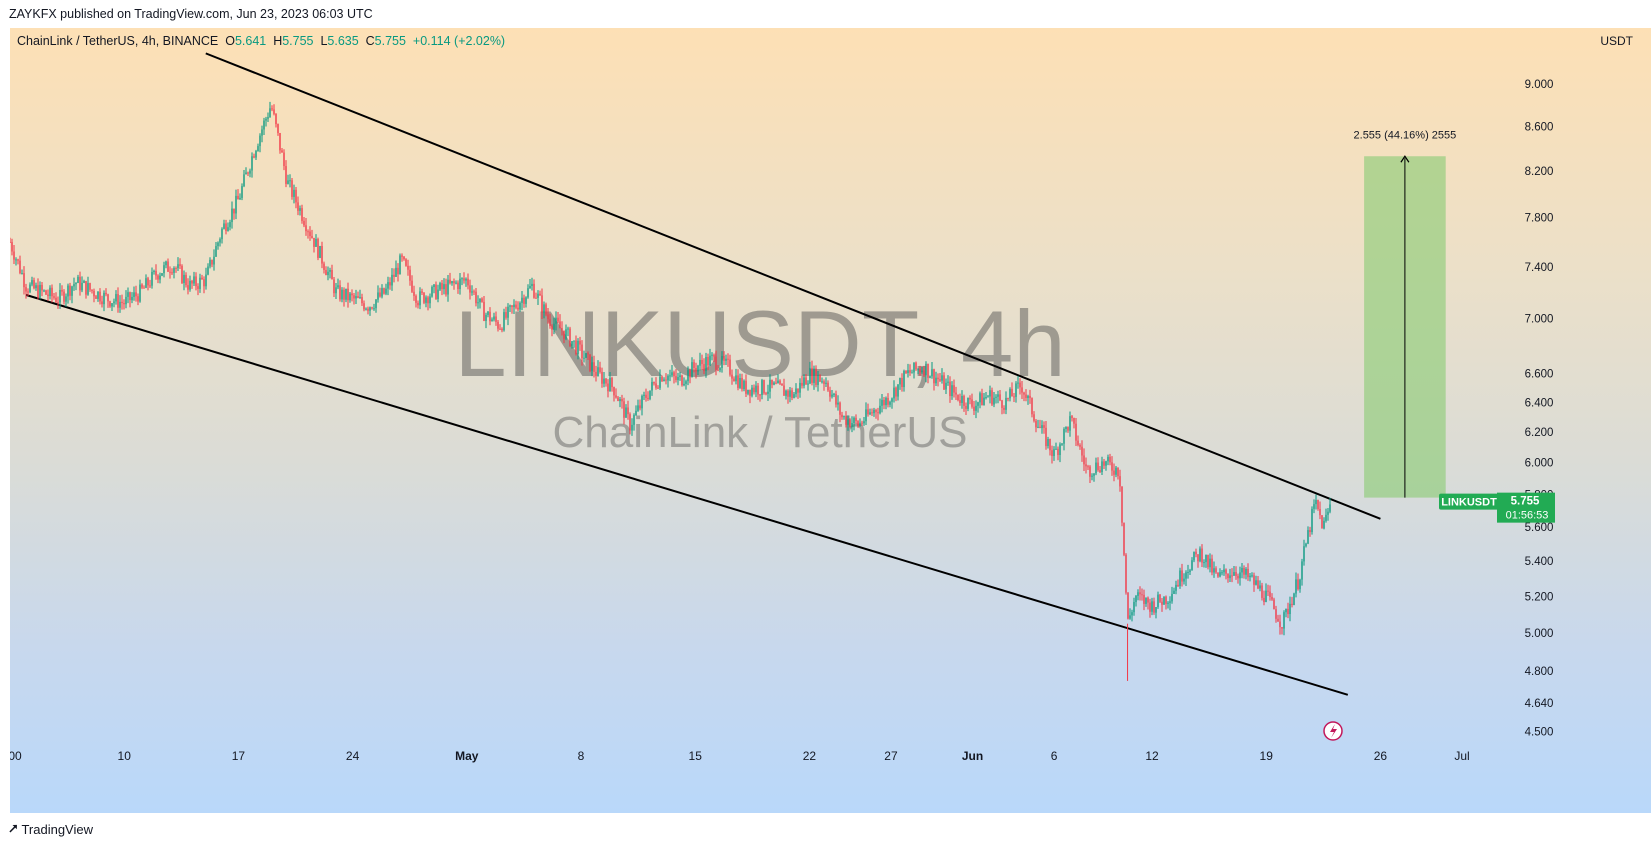 This screenshot has height=845, width=1651. I want to click on y-tick-label: 6.200, so click(1539, 433).